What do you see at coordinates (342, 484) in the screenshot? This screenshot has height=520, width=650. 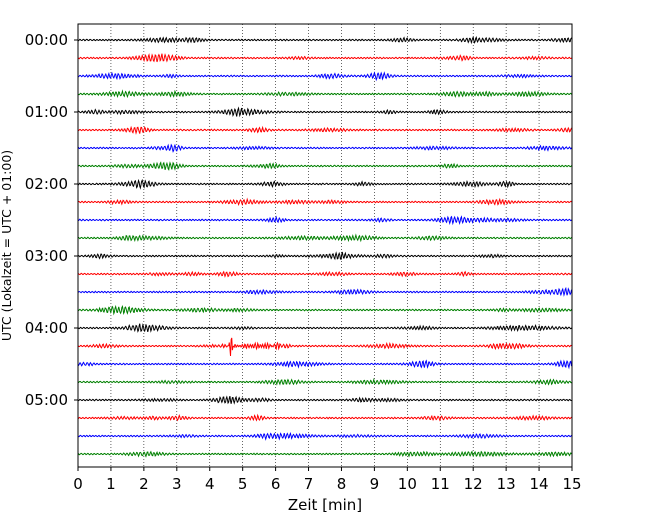 I see `x-tick-label: 8` at bounding box center [342, 484].